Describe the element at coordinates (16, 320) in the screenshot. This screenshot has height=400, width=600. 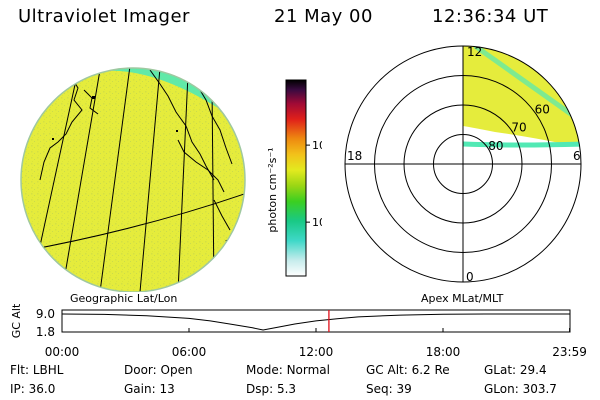
I see `alt-ylabel: GC Alt` at that location.